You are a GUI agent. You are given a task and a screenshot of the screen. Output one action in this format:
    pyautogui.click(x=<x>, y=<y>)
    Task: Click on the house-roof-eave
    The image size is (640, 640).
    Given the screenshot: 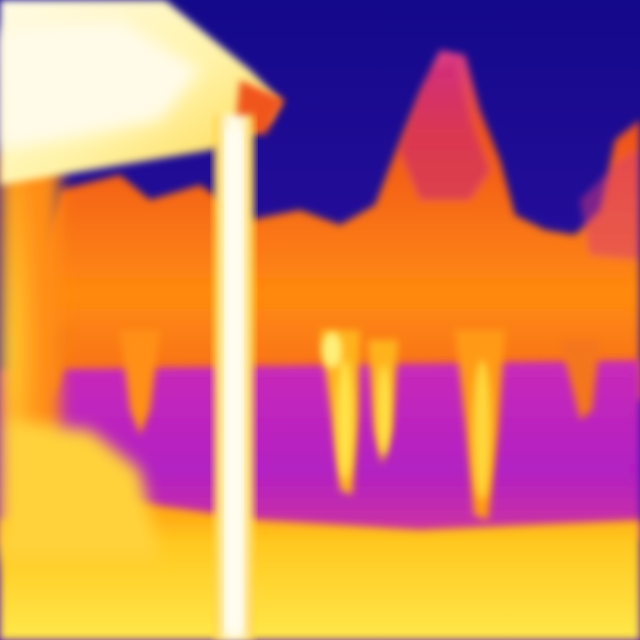 What is the action you would take?
    pyautogui.click(x=142, y=92)
    